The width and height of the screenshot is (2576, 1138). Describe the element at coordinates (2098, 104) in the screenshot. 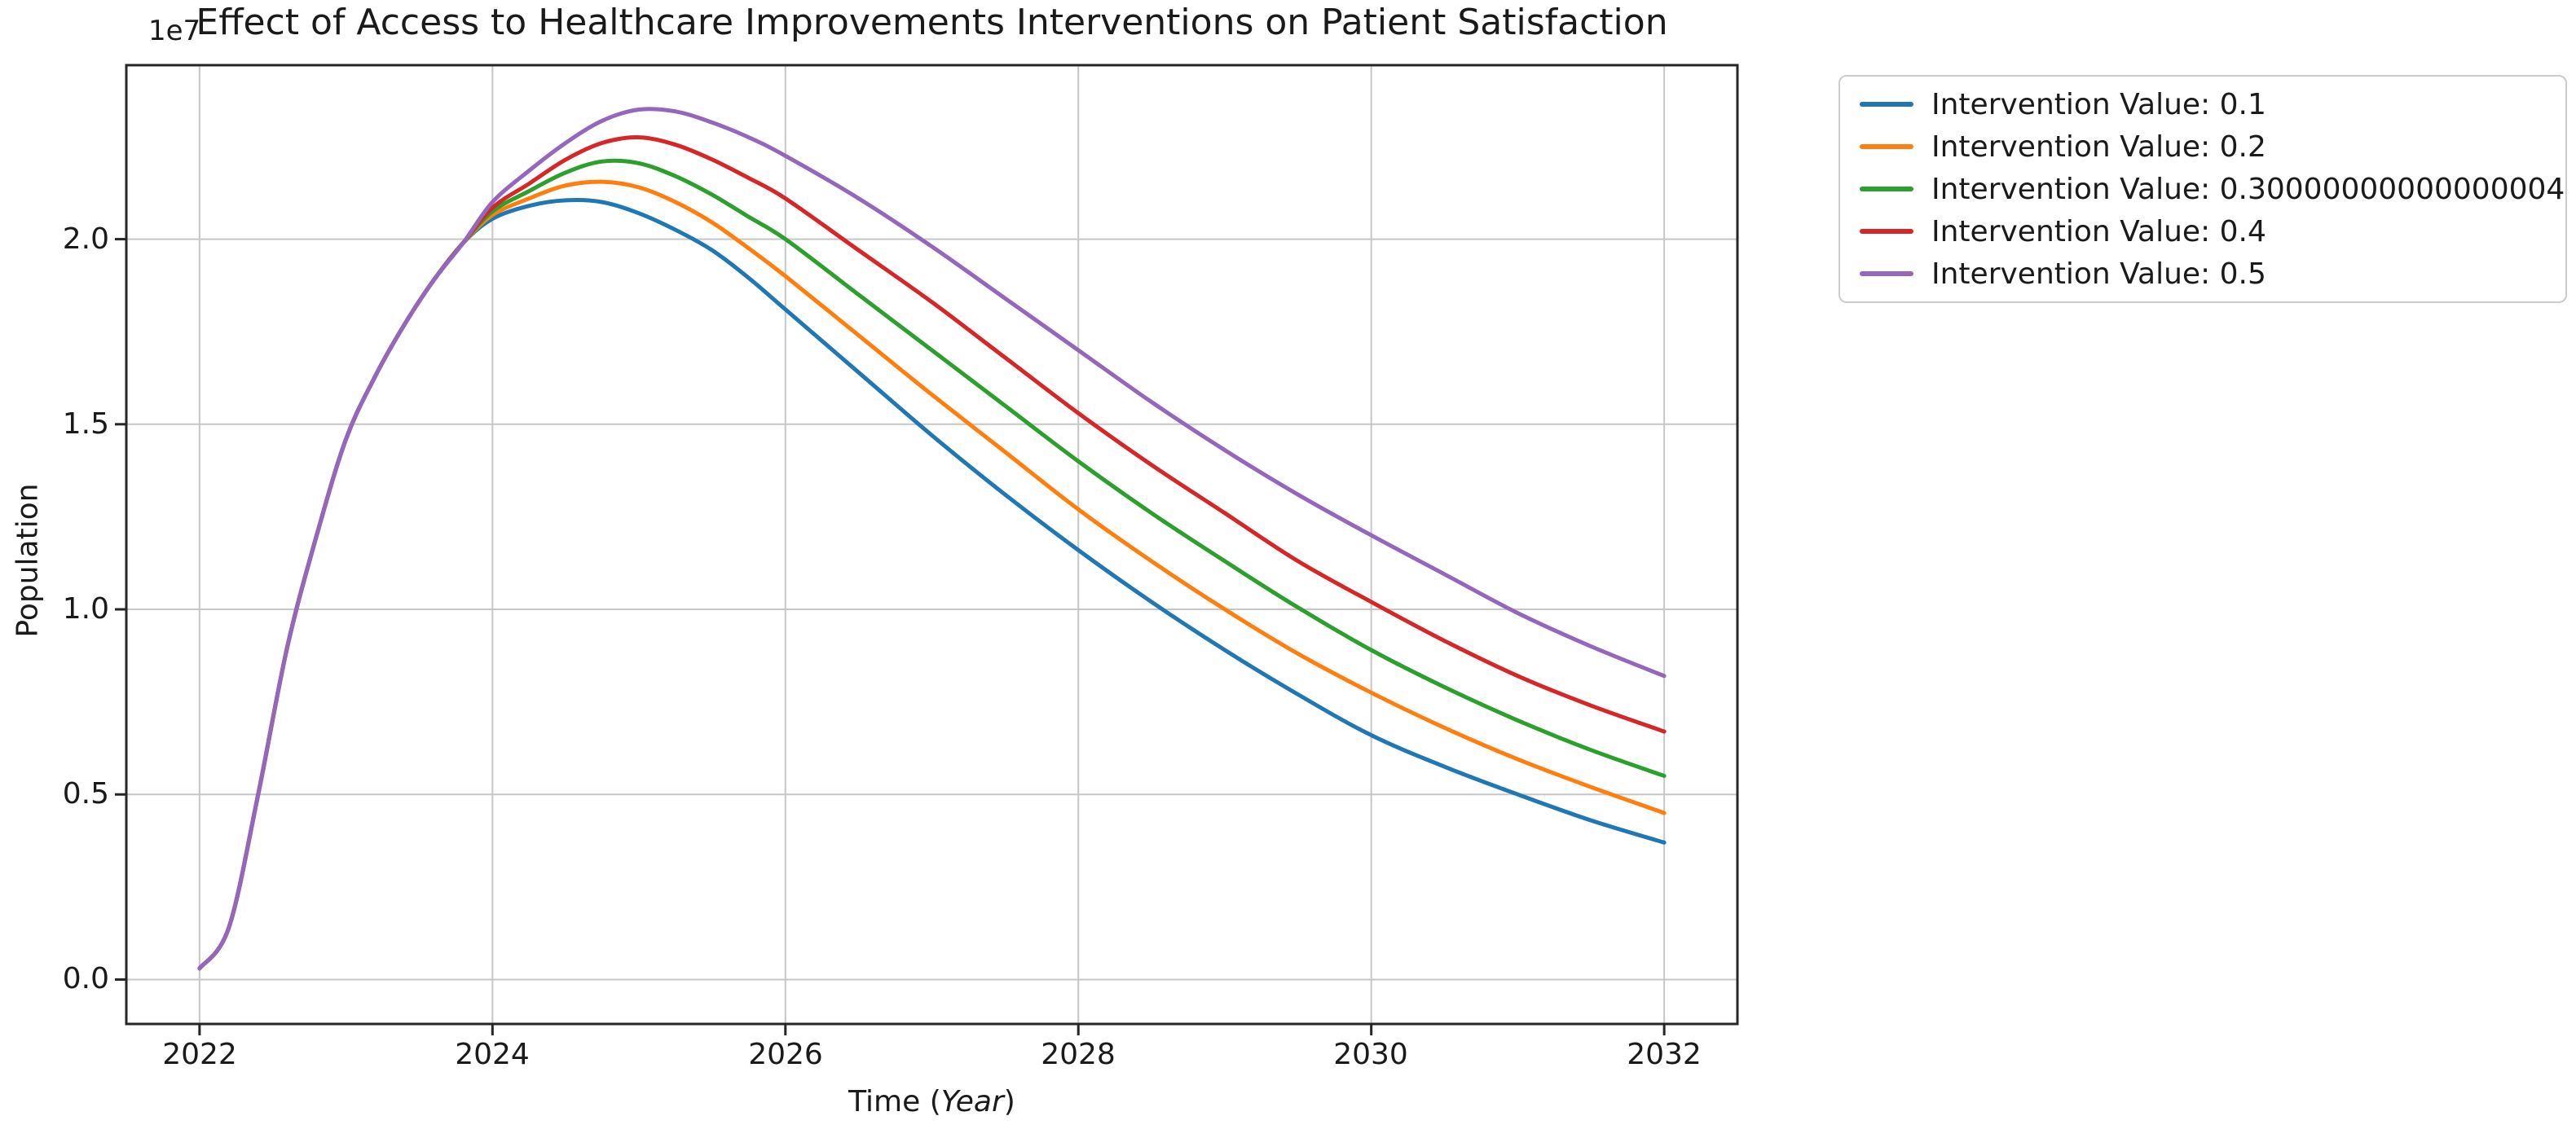

I see `legend-label: Intervention Value: 0.1` at that location.